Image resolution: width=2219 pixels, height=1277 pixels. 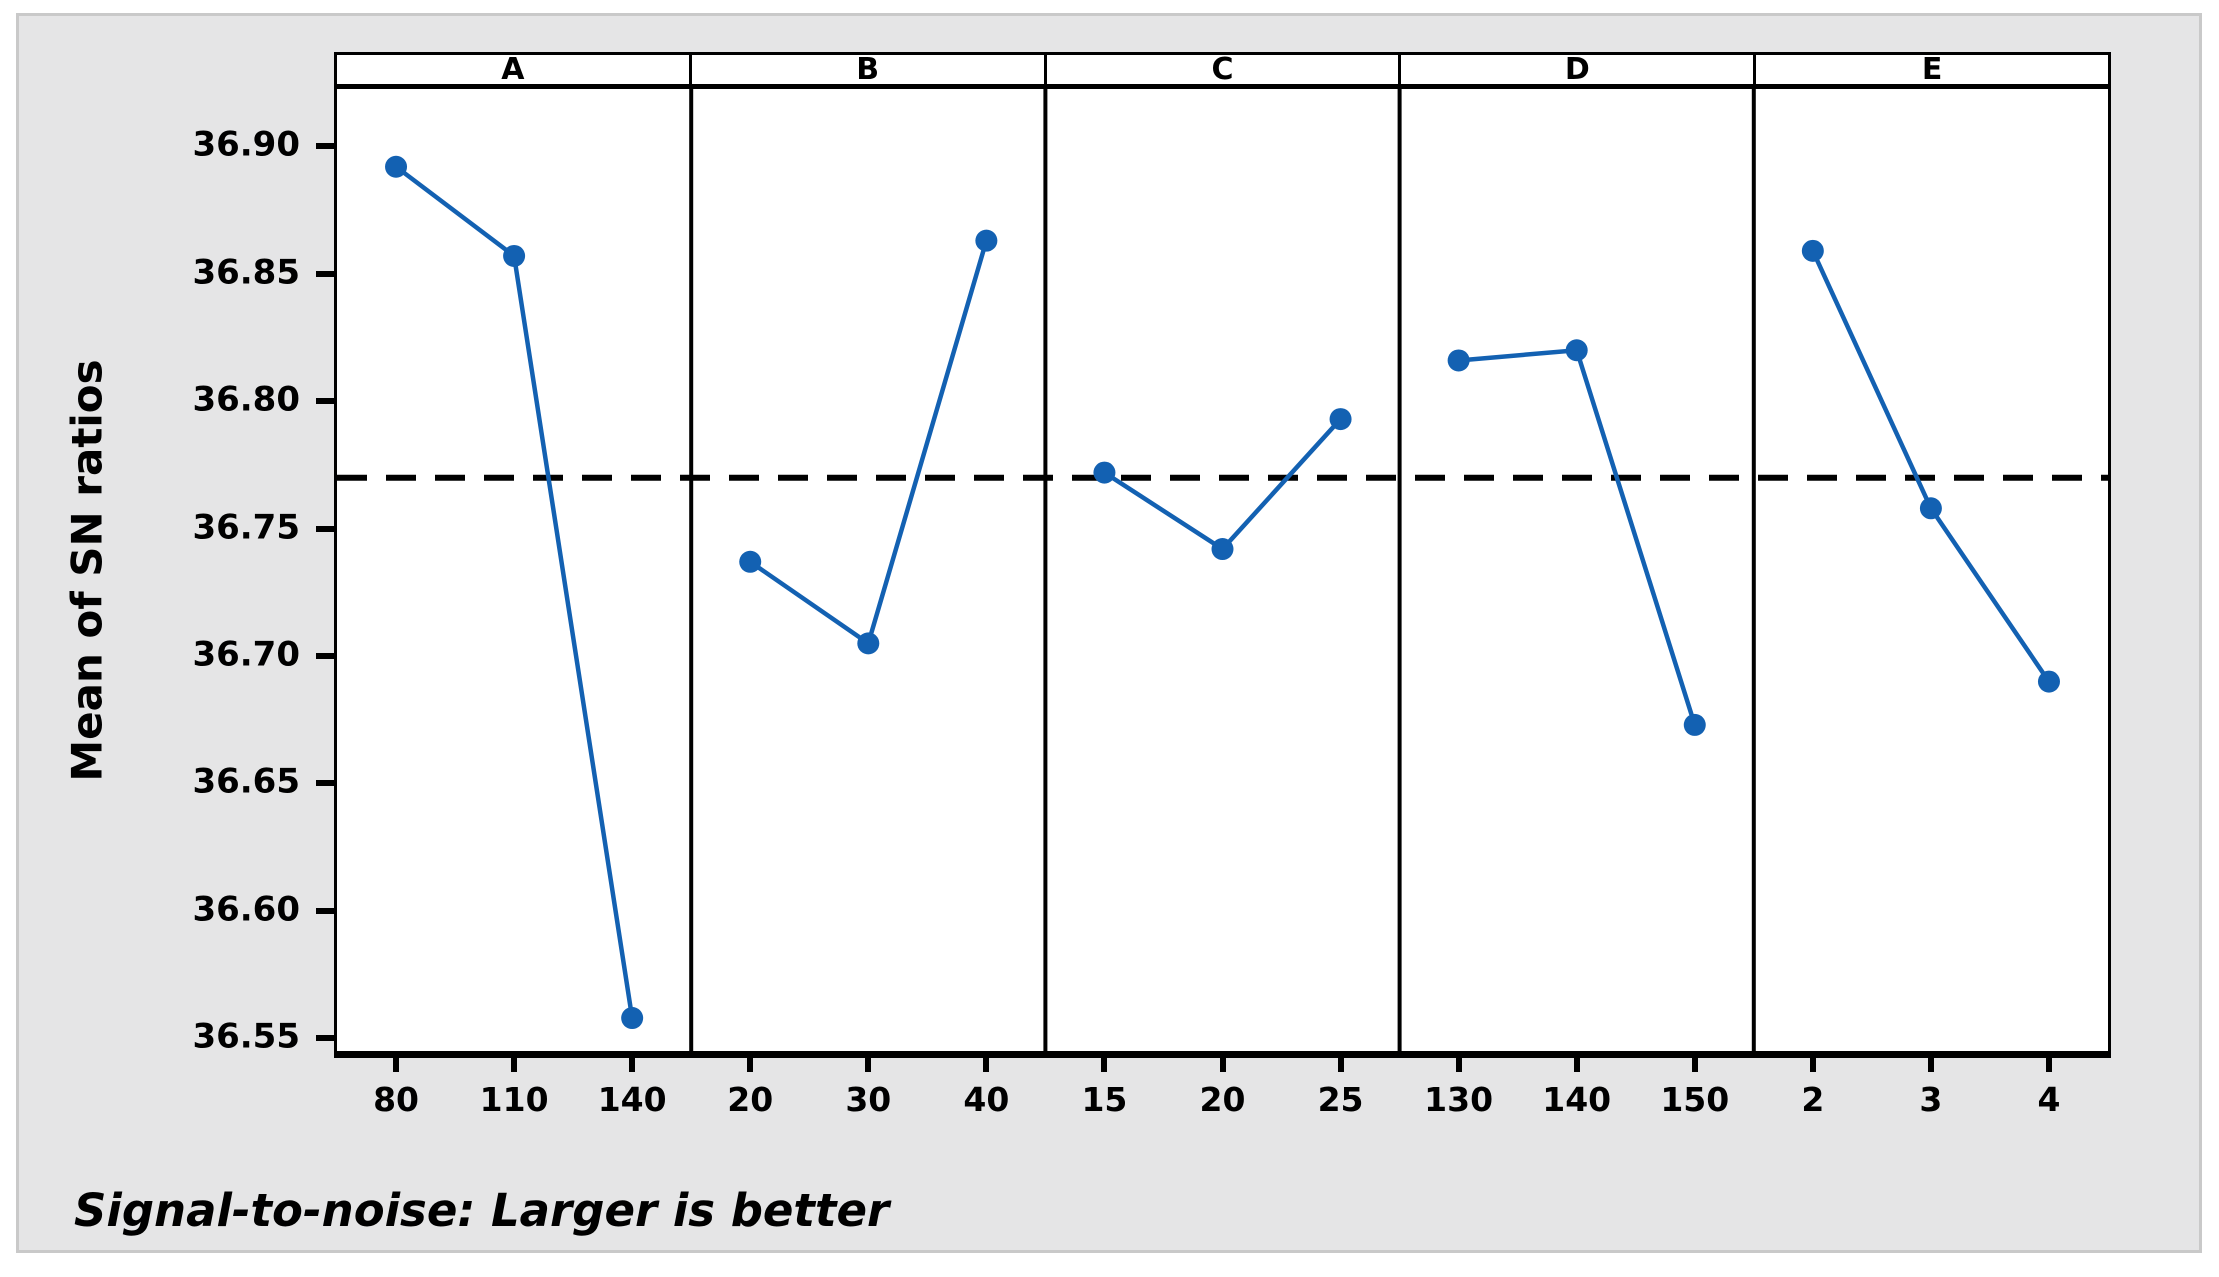 What do you see at coordinates (1932, 69) in the screenshot?
I see `panel-label-E: E` at bounding box center [1932, 69].